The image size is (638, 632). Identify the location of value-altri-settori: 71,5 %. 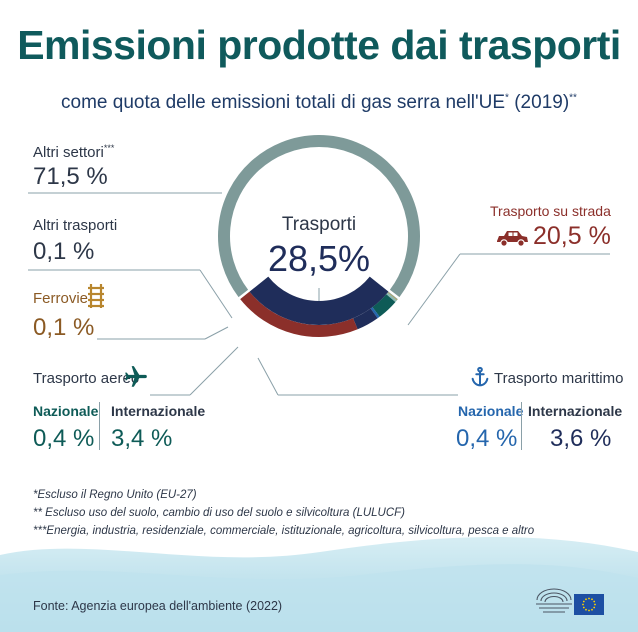
(70, 176).